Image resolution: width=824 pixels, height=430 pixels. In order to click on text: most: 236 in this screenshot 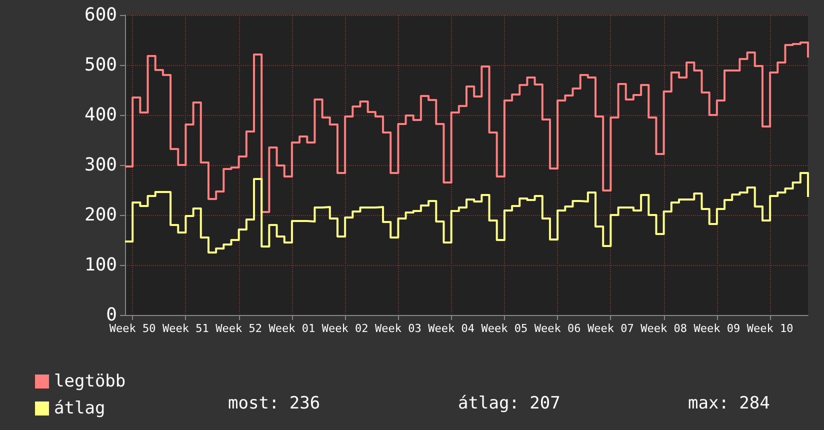, I will do `click(274, 404)`.